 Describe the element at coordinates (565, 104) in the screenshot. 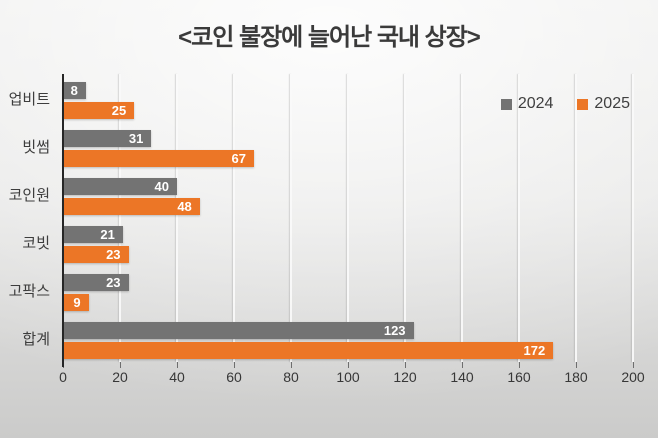

I see `legend: 2024 2025` at that location.